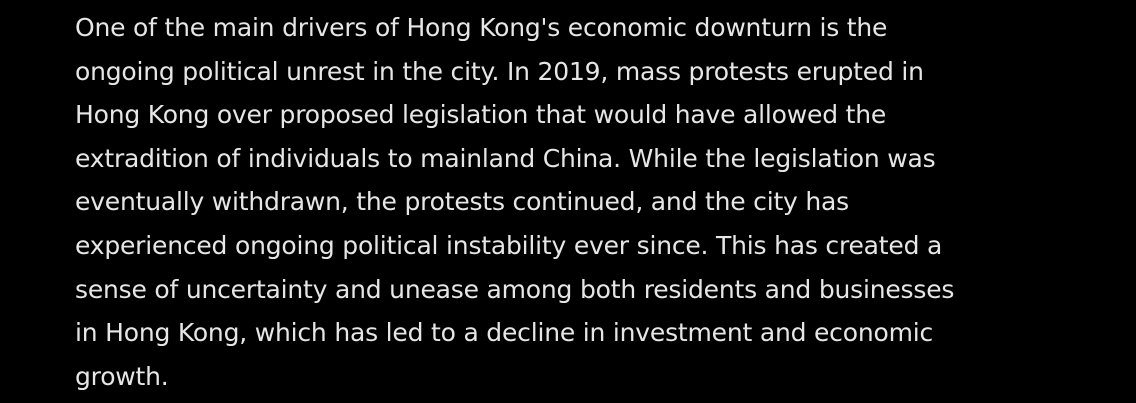 The width and height of the screenshot is (1136, 403). Describe the element at coordinates (122, 376) in the screenshot. I see `text-line: growth.` at that location.